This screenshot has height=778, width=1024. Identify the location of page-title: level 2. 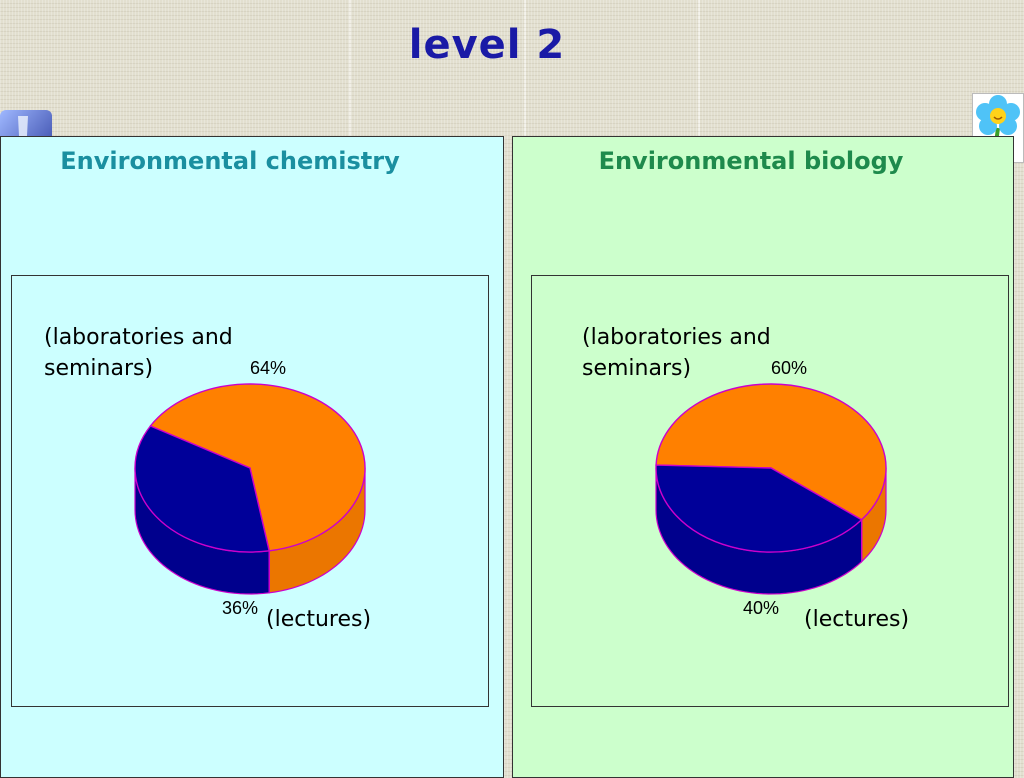
(487, 45).